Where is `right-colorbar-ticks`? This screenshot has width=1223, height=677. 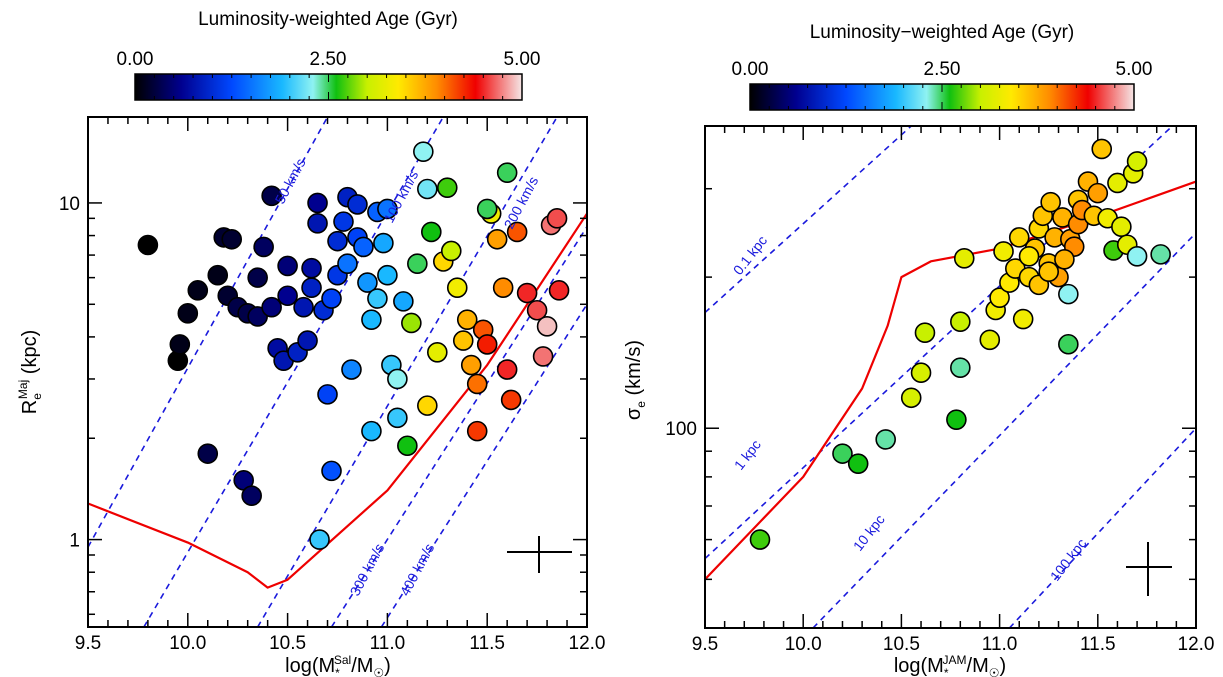 right-colorbar-ticks is located at coordinates (942, 97).